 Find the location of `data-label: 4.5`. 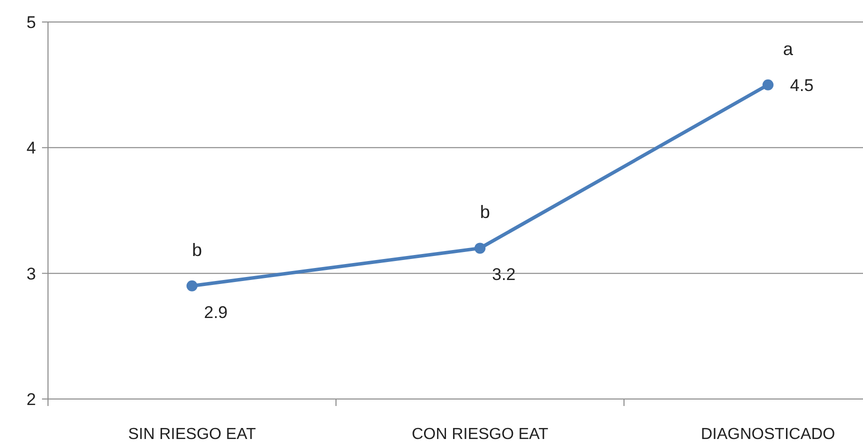

data-label: 4.5 is located at coordinates (802, 85).